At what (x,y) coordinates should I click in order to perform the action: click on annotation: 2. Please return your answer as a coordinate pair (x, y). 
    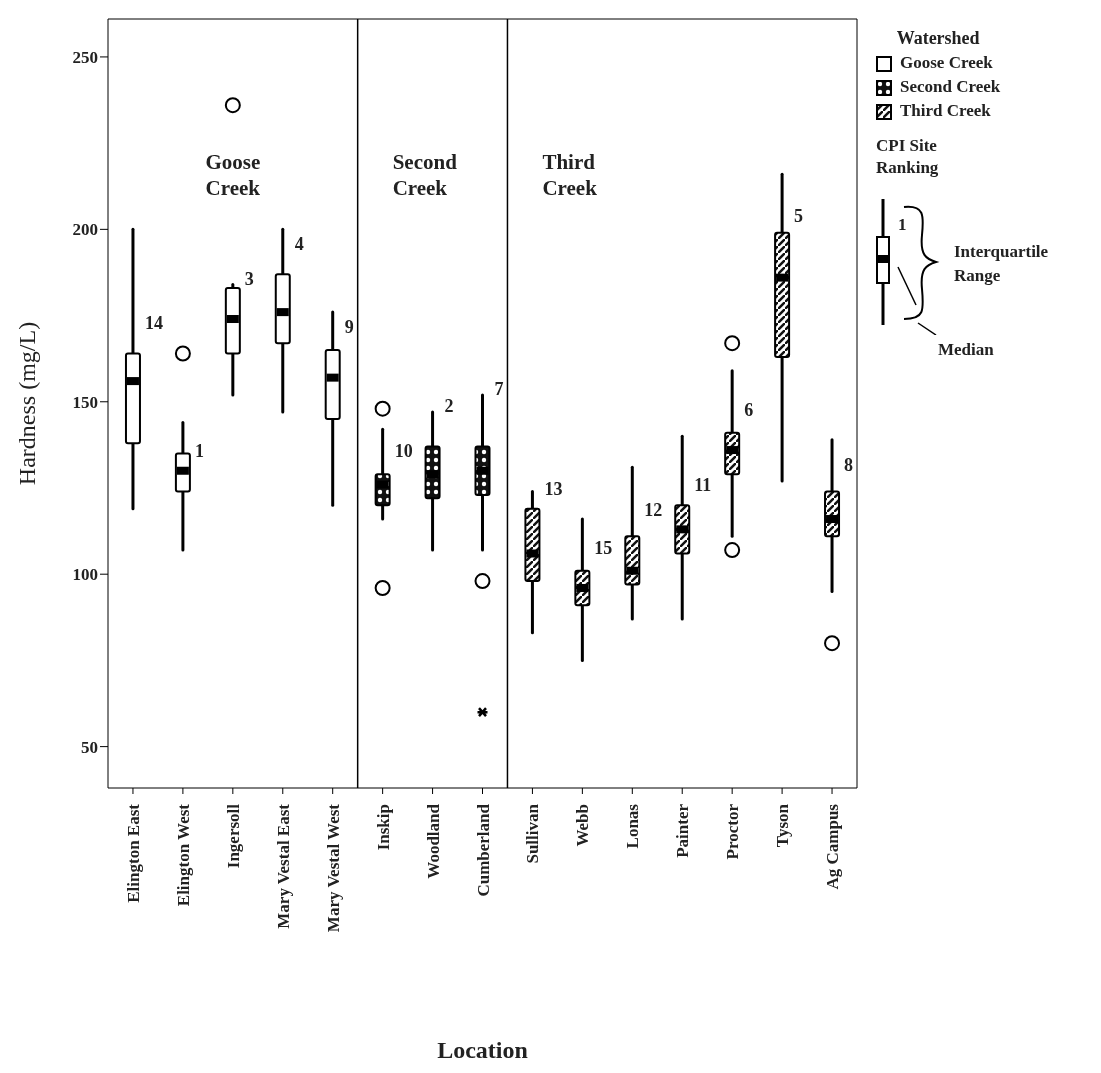
    Looking at the image, I should click on (449, 406).